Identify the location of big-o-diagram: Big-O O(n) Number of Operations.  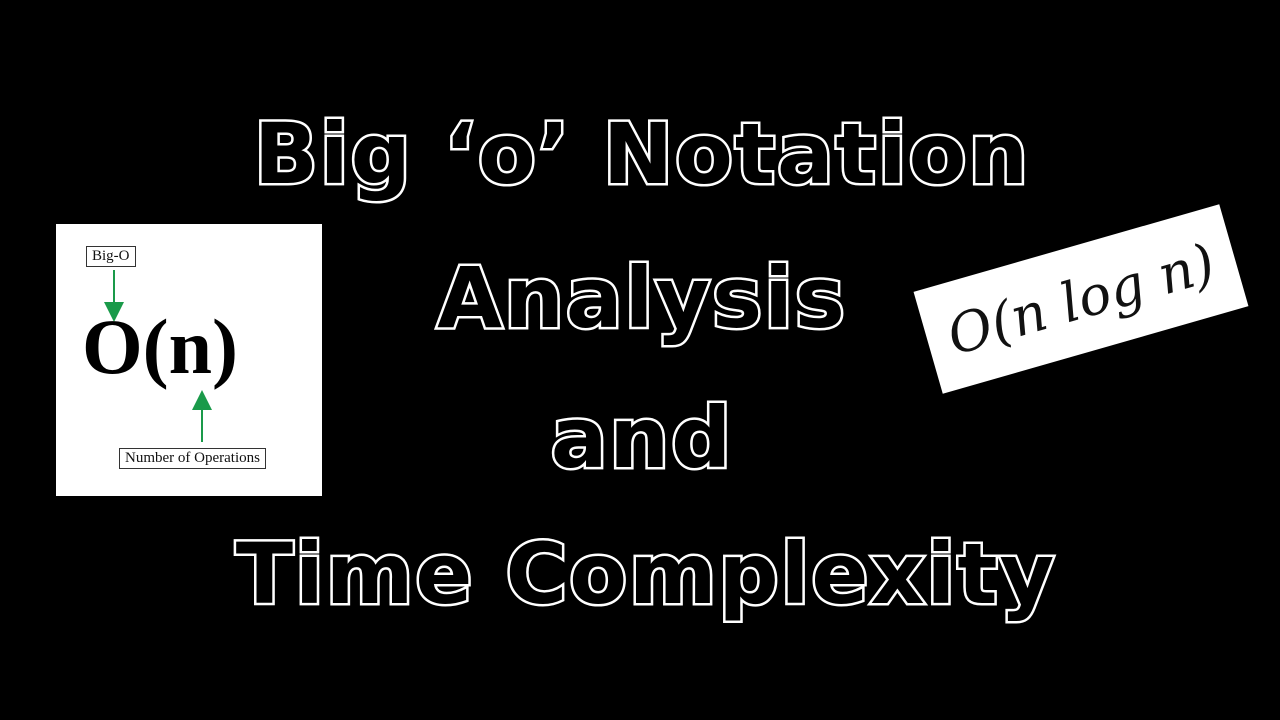
(189, 360).